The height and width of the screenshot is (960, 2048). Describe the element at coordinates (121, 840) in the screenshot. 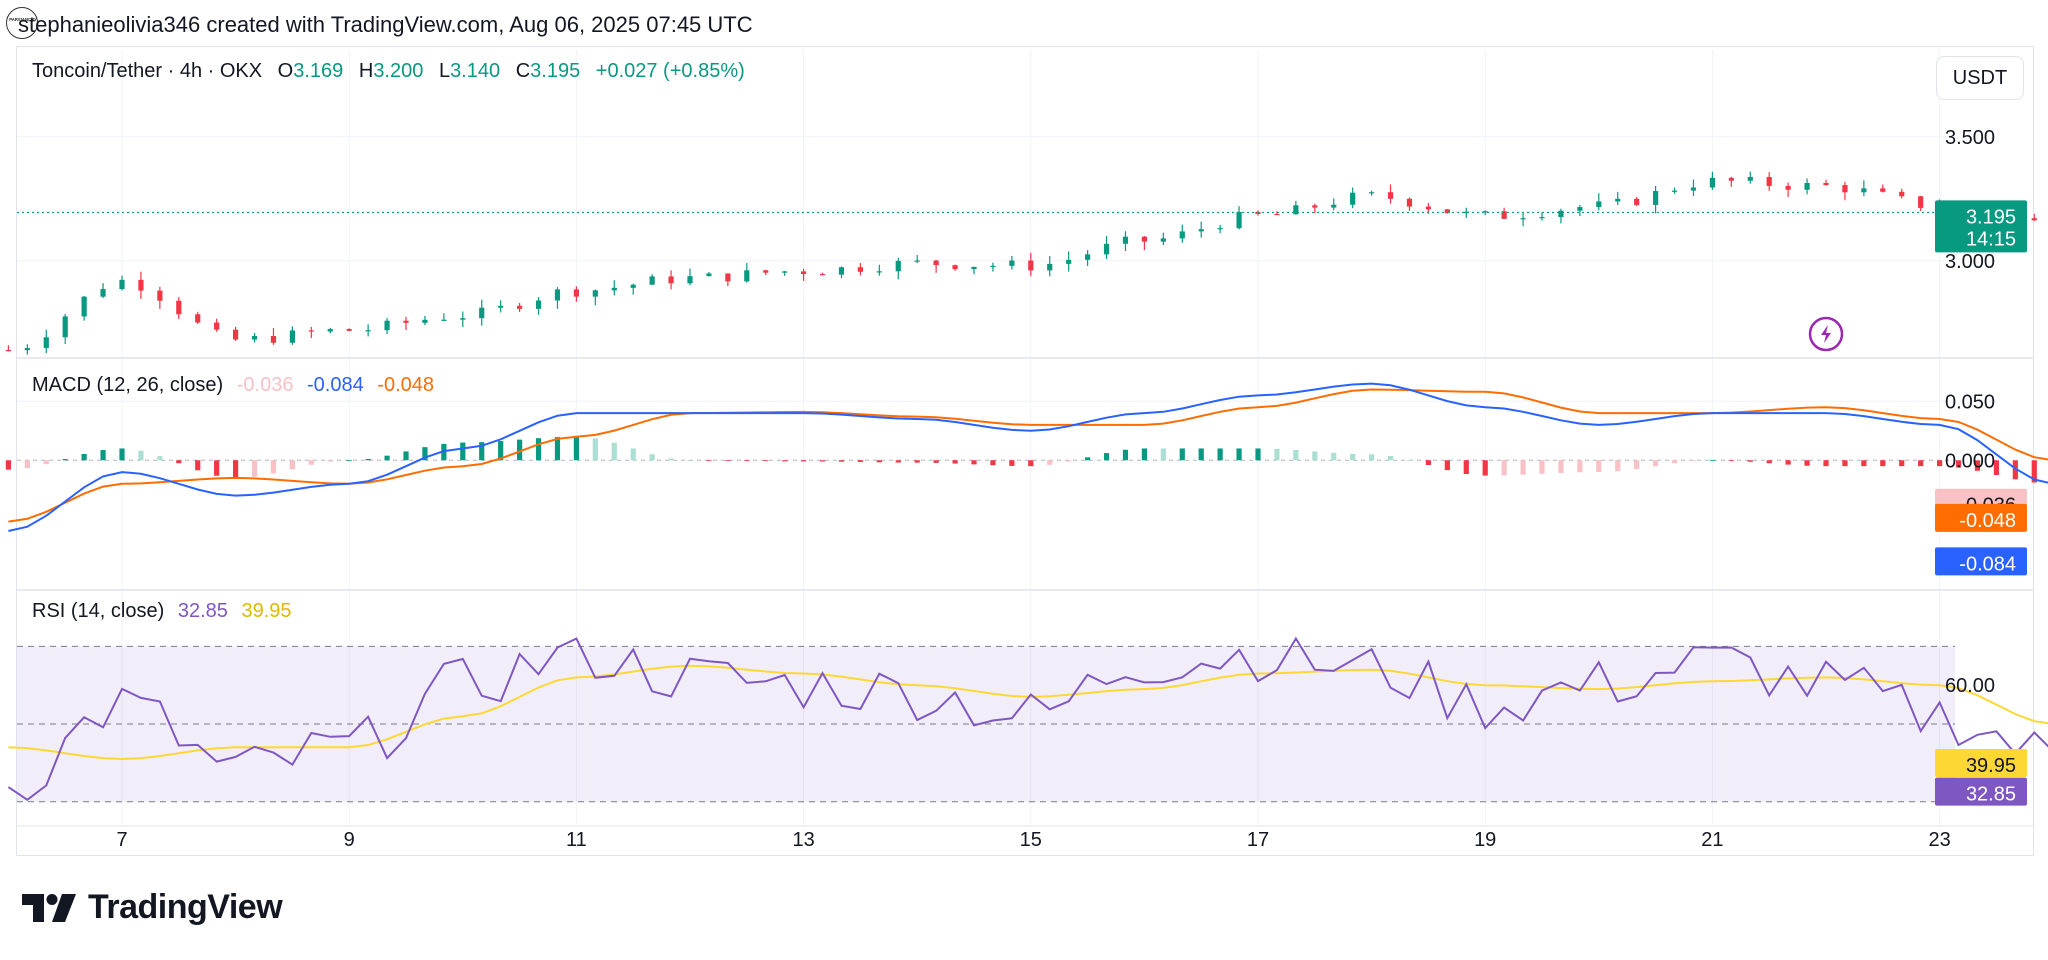

I see `time-axis-label: 7` at that location.